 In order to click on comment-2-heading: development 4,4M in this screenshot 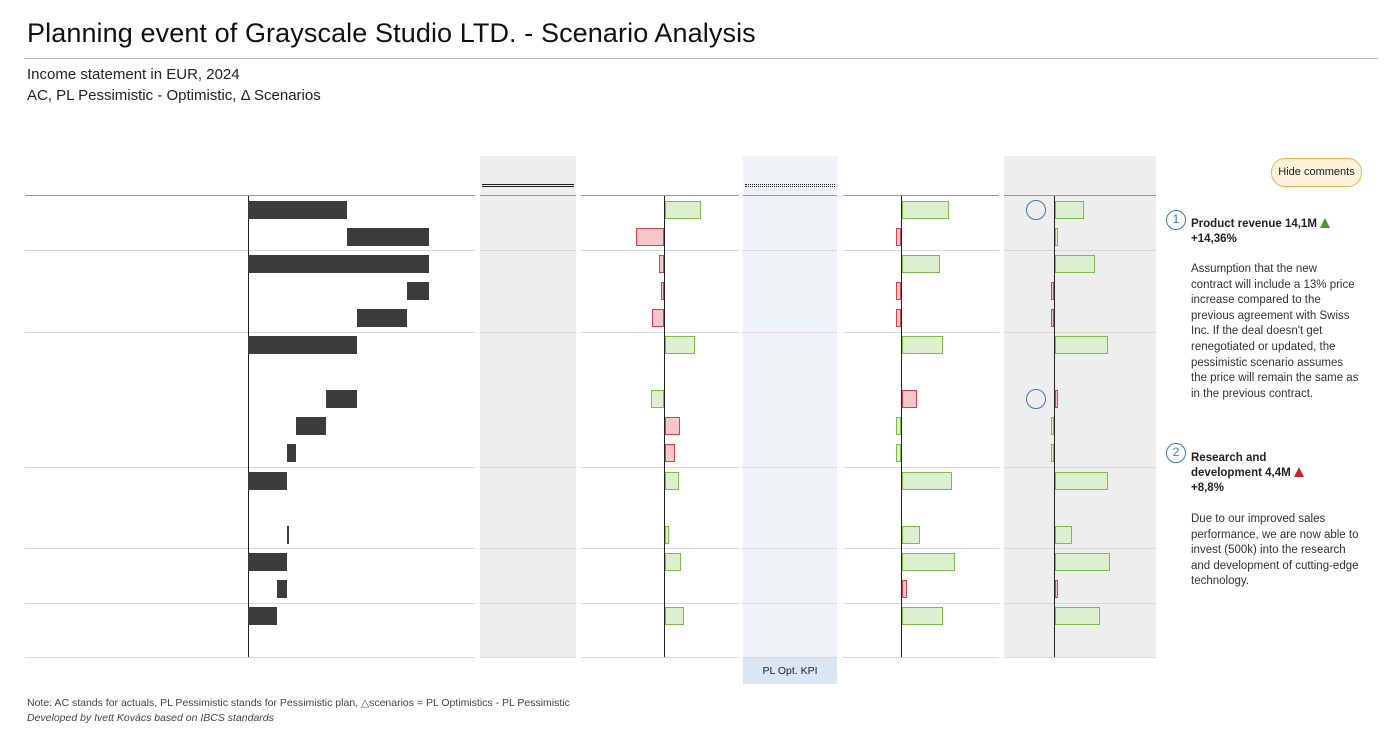, I will do `click(1247, 473)`.